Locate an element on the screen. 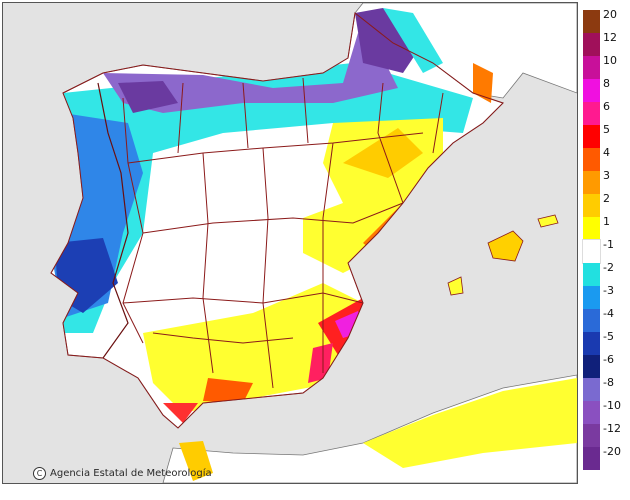  legend-label: -5 is located at coordinates (608, 336).